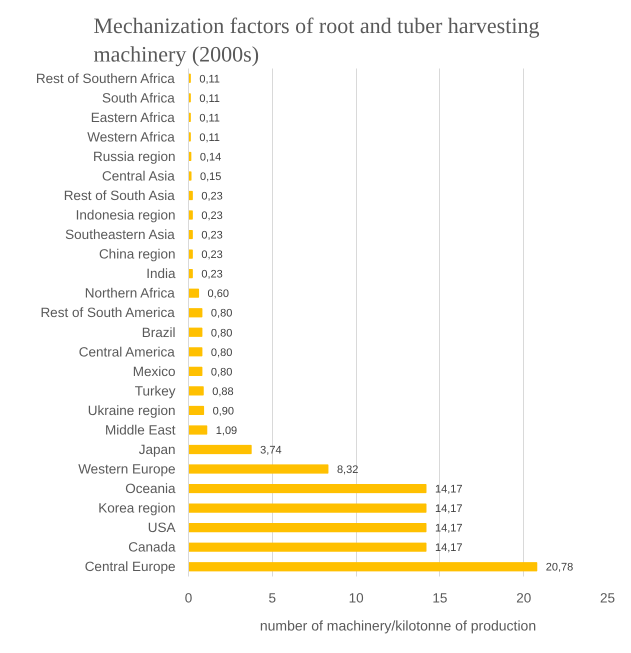 The width and height of the screenshot is (631, 653). I want to click on data-label: 8,32, so click(347, 470).